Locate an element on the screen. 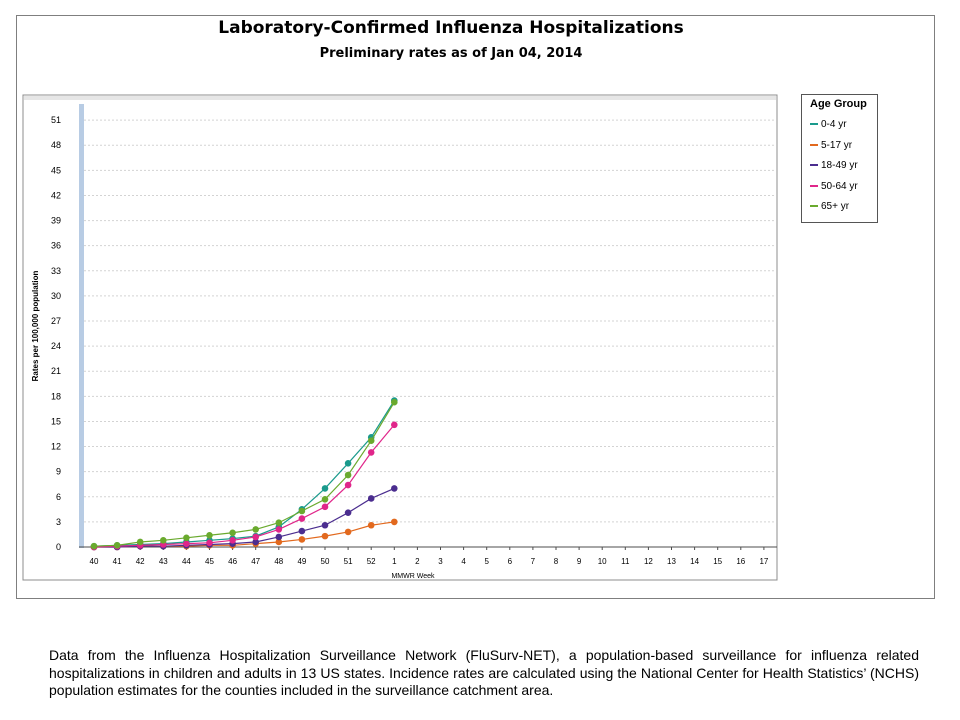 This screenshot has width=960, height=720. x-tick-label: 9 is located at coordinates (579, 561).